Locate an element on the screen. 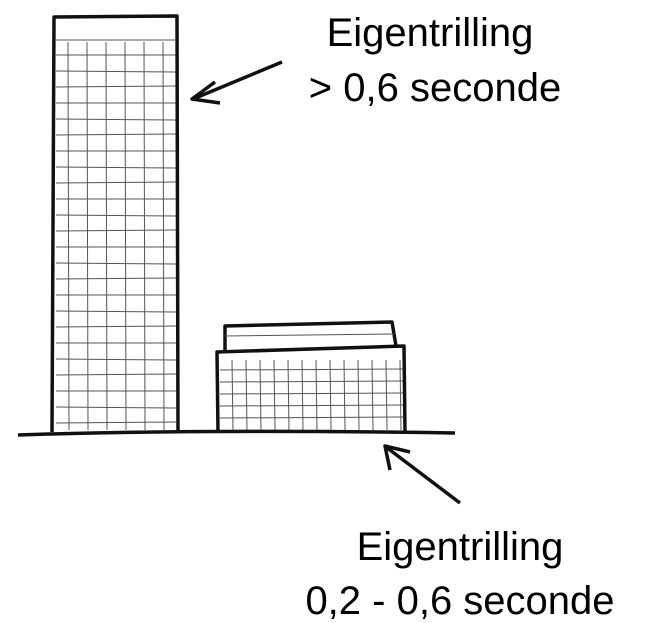 This screenshot has width=658, height=623. annotation-detail: 0,2 - 0,6 seconde is located at coordinates (459, 601).